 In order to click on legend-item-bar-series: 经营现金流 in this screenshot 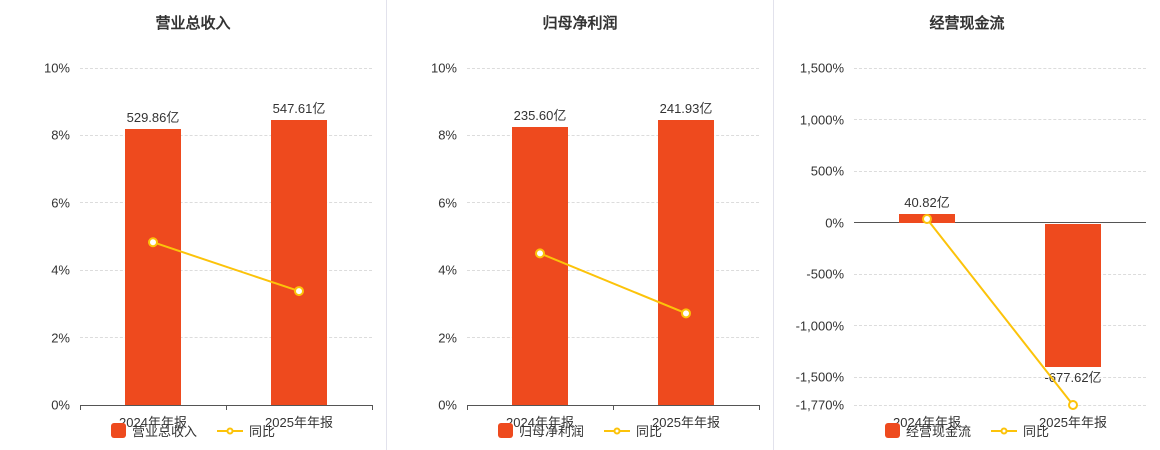, I will do `click(927, 430)`.